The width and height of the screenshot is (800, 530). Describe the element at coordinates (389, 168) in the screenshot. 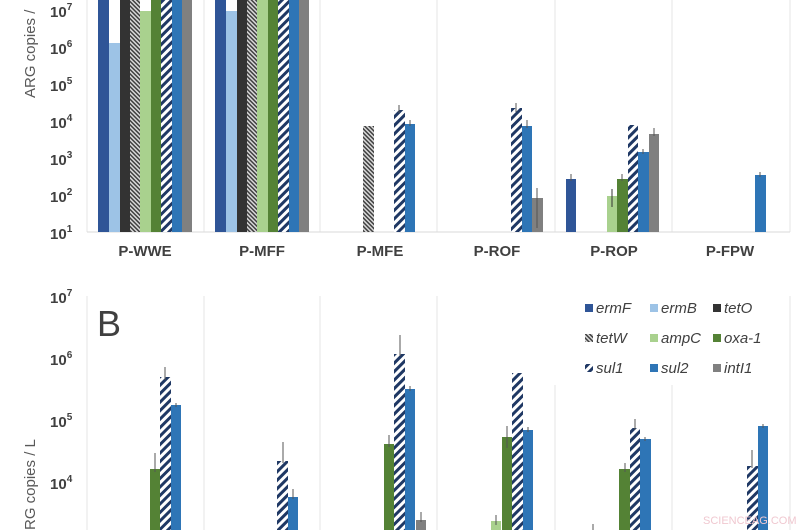

I see `group-p-mfe` at that location.